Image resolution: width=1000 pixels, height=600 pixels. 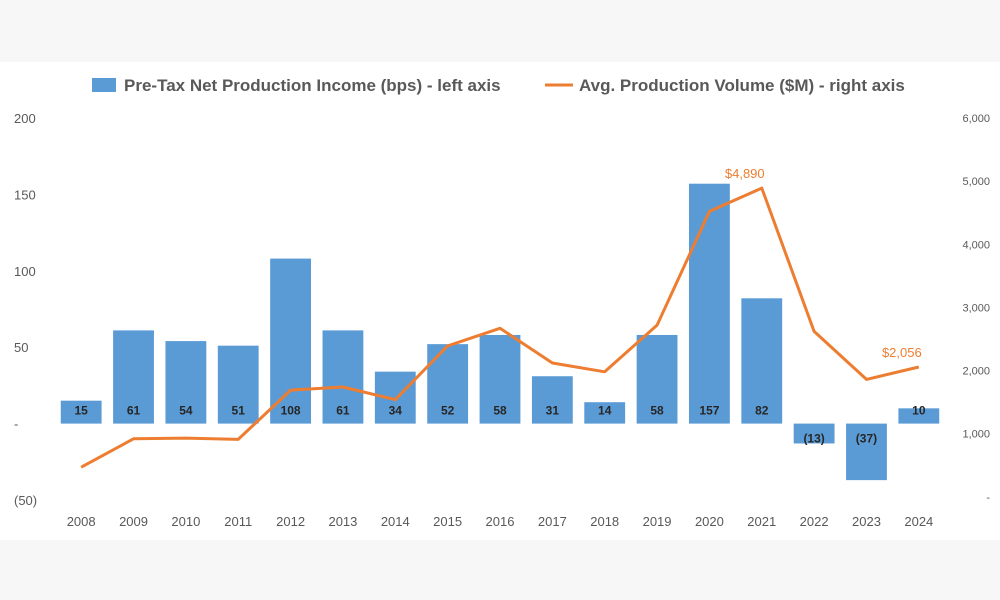 What do you see at coordinates (709, 411) in the screenshot?
I see `bar-value-label: 157` at bounding box center [709, 411].